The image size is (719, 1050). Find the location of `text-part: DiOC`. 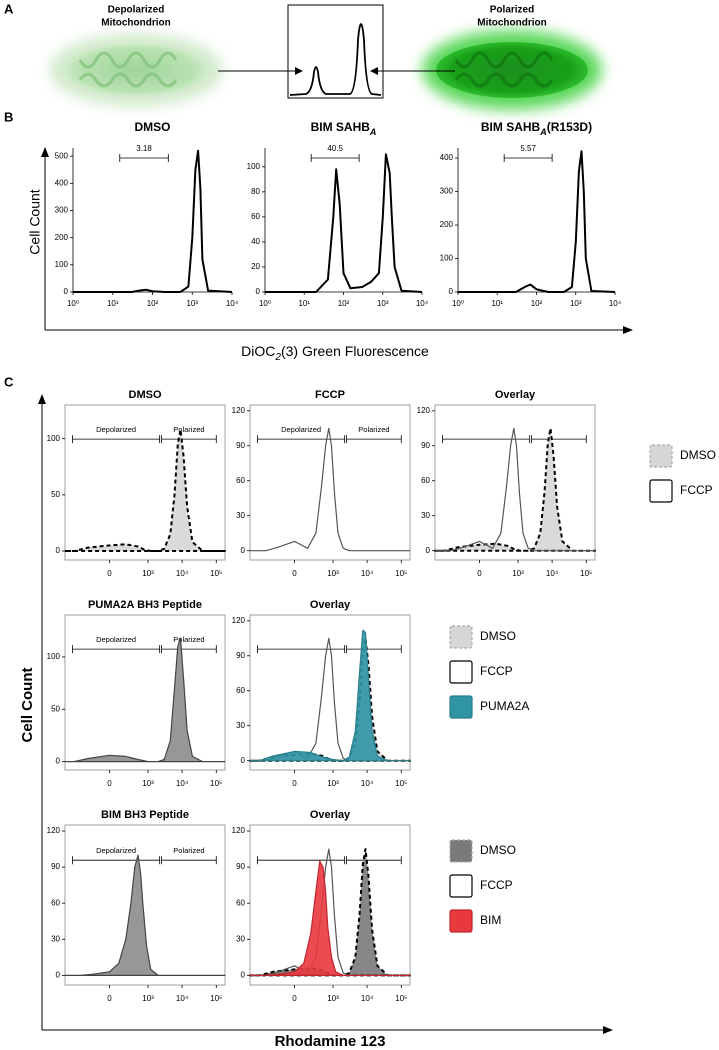

text-part: DiOC is located at coordinates (258, 351).